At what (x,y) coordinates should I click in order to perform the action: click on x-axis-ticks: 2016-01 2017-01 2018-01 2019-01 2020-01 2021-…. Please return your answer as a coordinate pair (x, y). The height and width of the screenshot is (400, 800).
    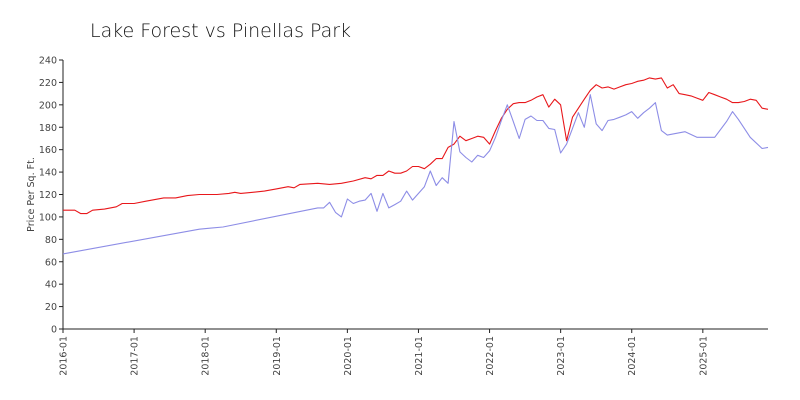
    Looking at the image, I should click on (384, 352).